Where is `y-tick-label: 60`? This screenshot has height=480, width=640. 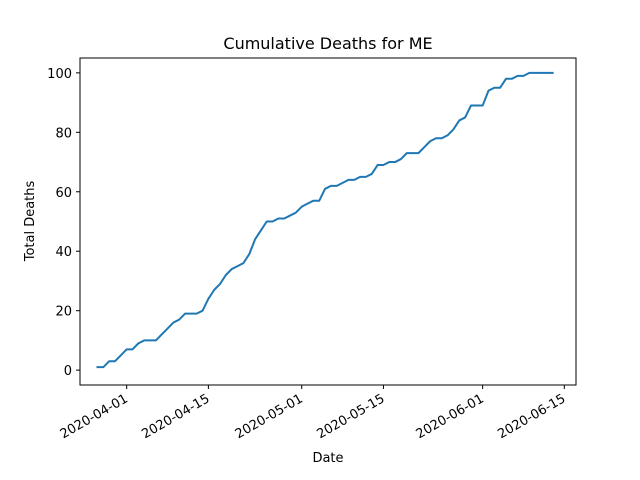
y-tick-label: 60 is located at coordinates (63, 193).